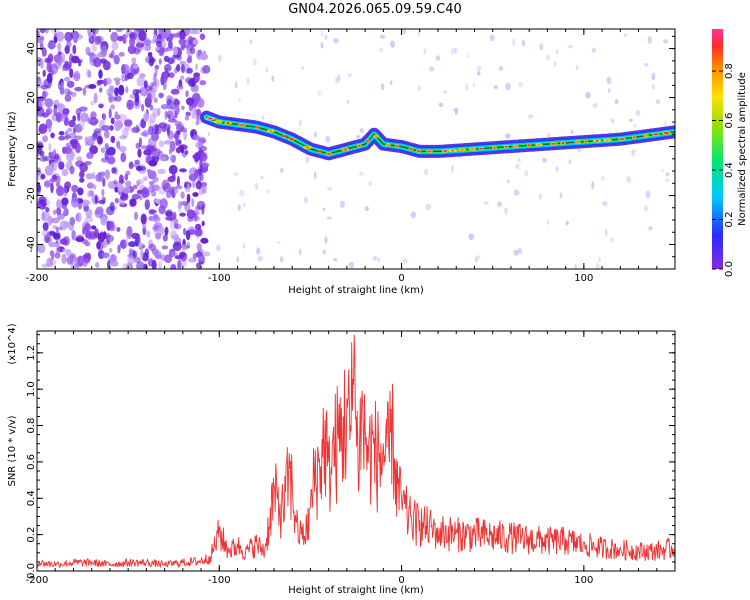 The image size is (750, 600). Describe the element at coordinates (31, 462) in the screenshot. I see `y-tick-label: 0.6` at that location.